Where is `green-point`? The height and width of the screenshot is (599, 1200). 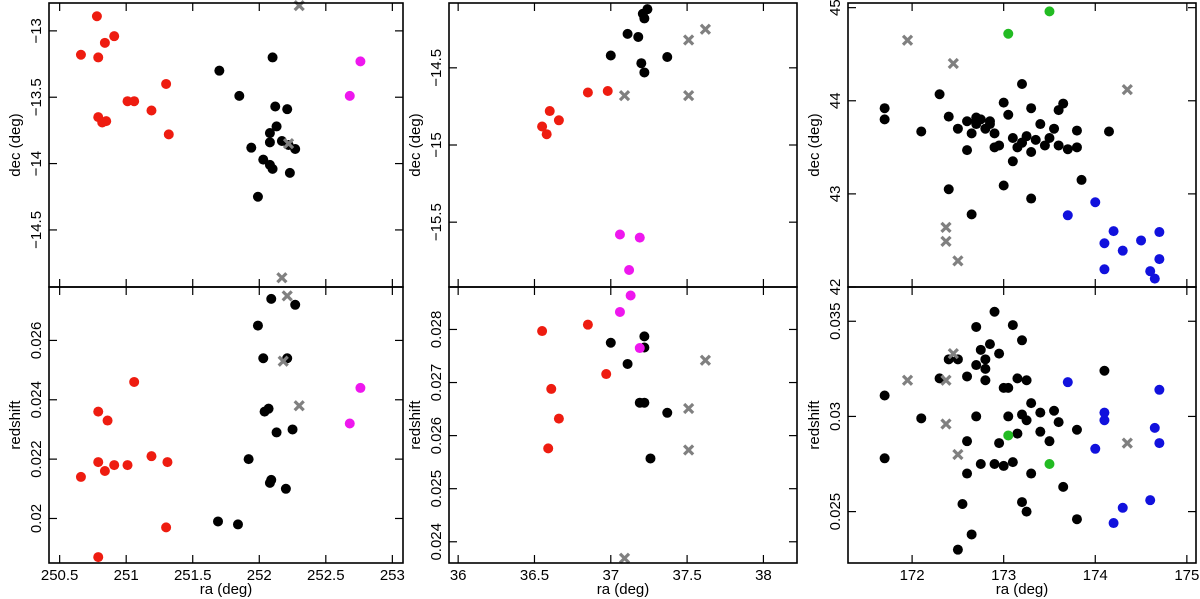
green-point is located at coordinates (1049, 11).